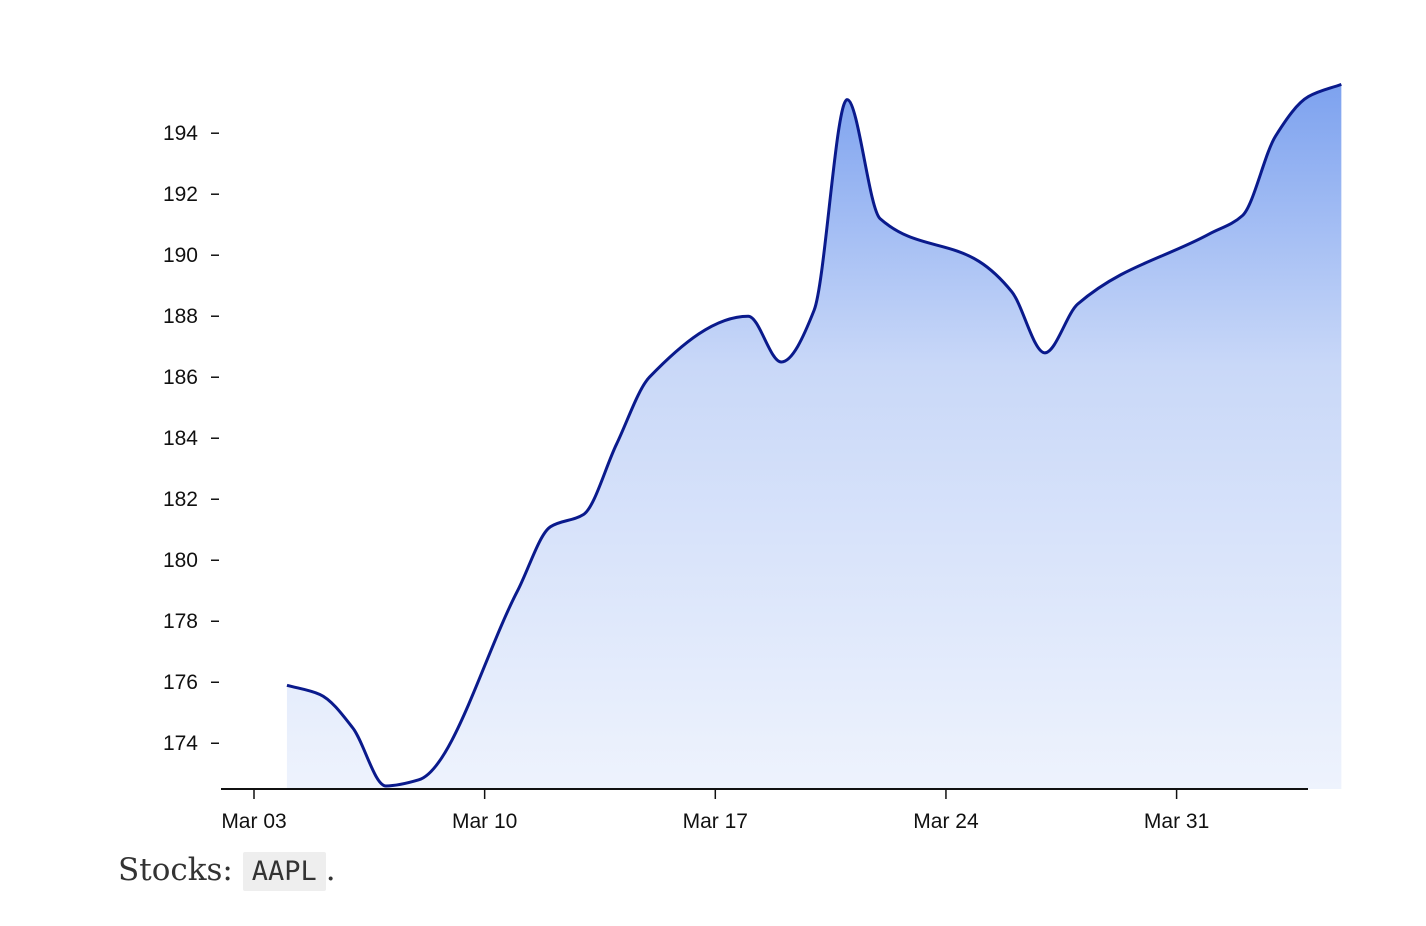  Describe the element at coordinates (715, 821) in the screenshot. I see `x-tick-label-2024-03-17: Mar 17` at that location.